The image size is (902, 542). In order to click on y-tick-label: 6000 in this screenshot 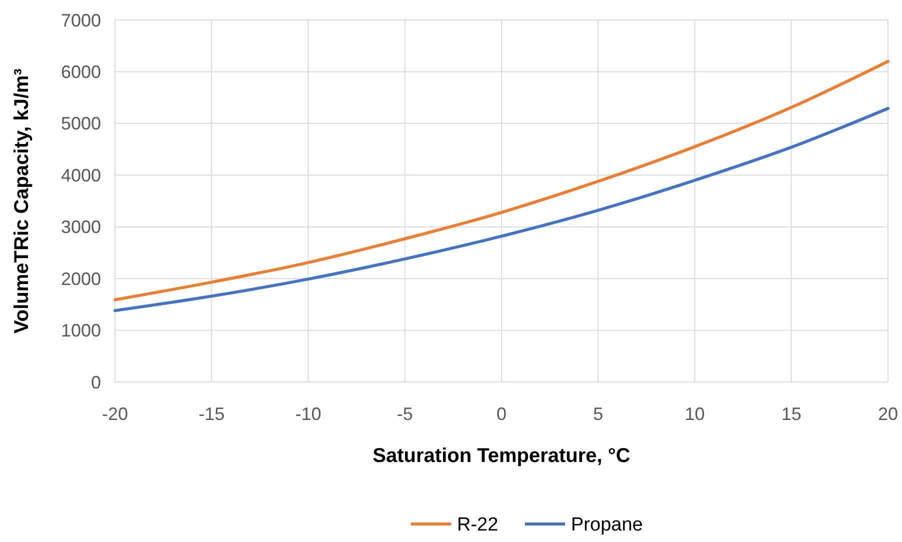, I will do `click(80, 72)`.